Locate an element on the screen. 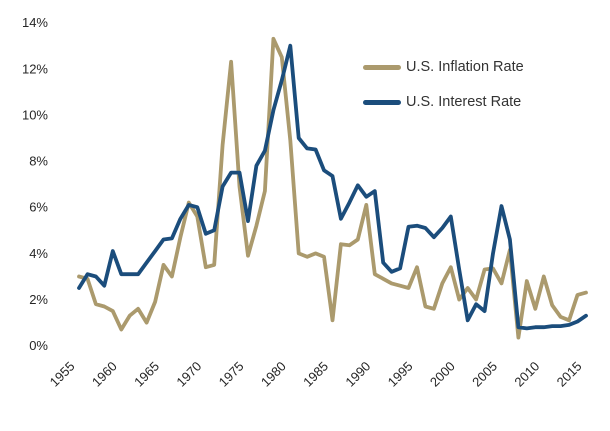 This screenshot has height=431, width=610. inflation-legend-label: U.S. Inflation Rate is located at coordinates (465, 67).